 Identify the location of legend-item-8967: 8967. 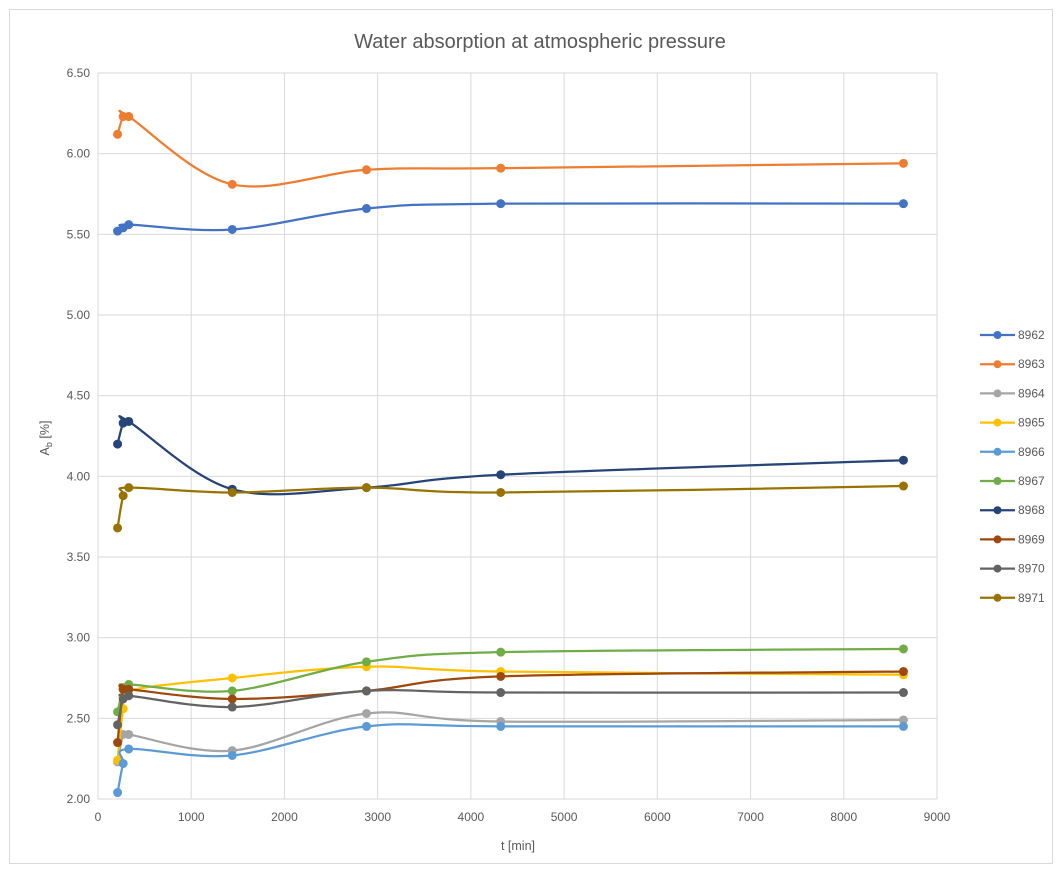
(1012, 481).